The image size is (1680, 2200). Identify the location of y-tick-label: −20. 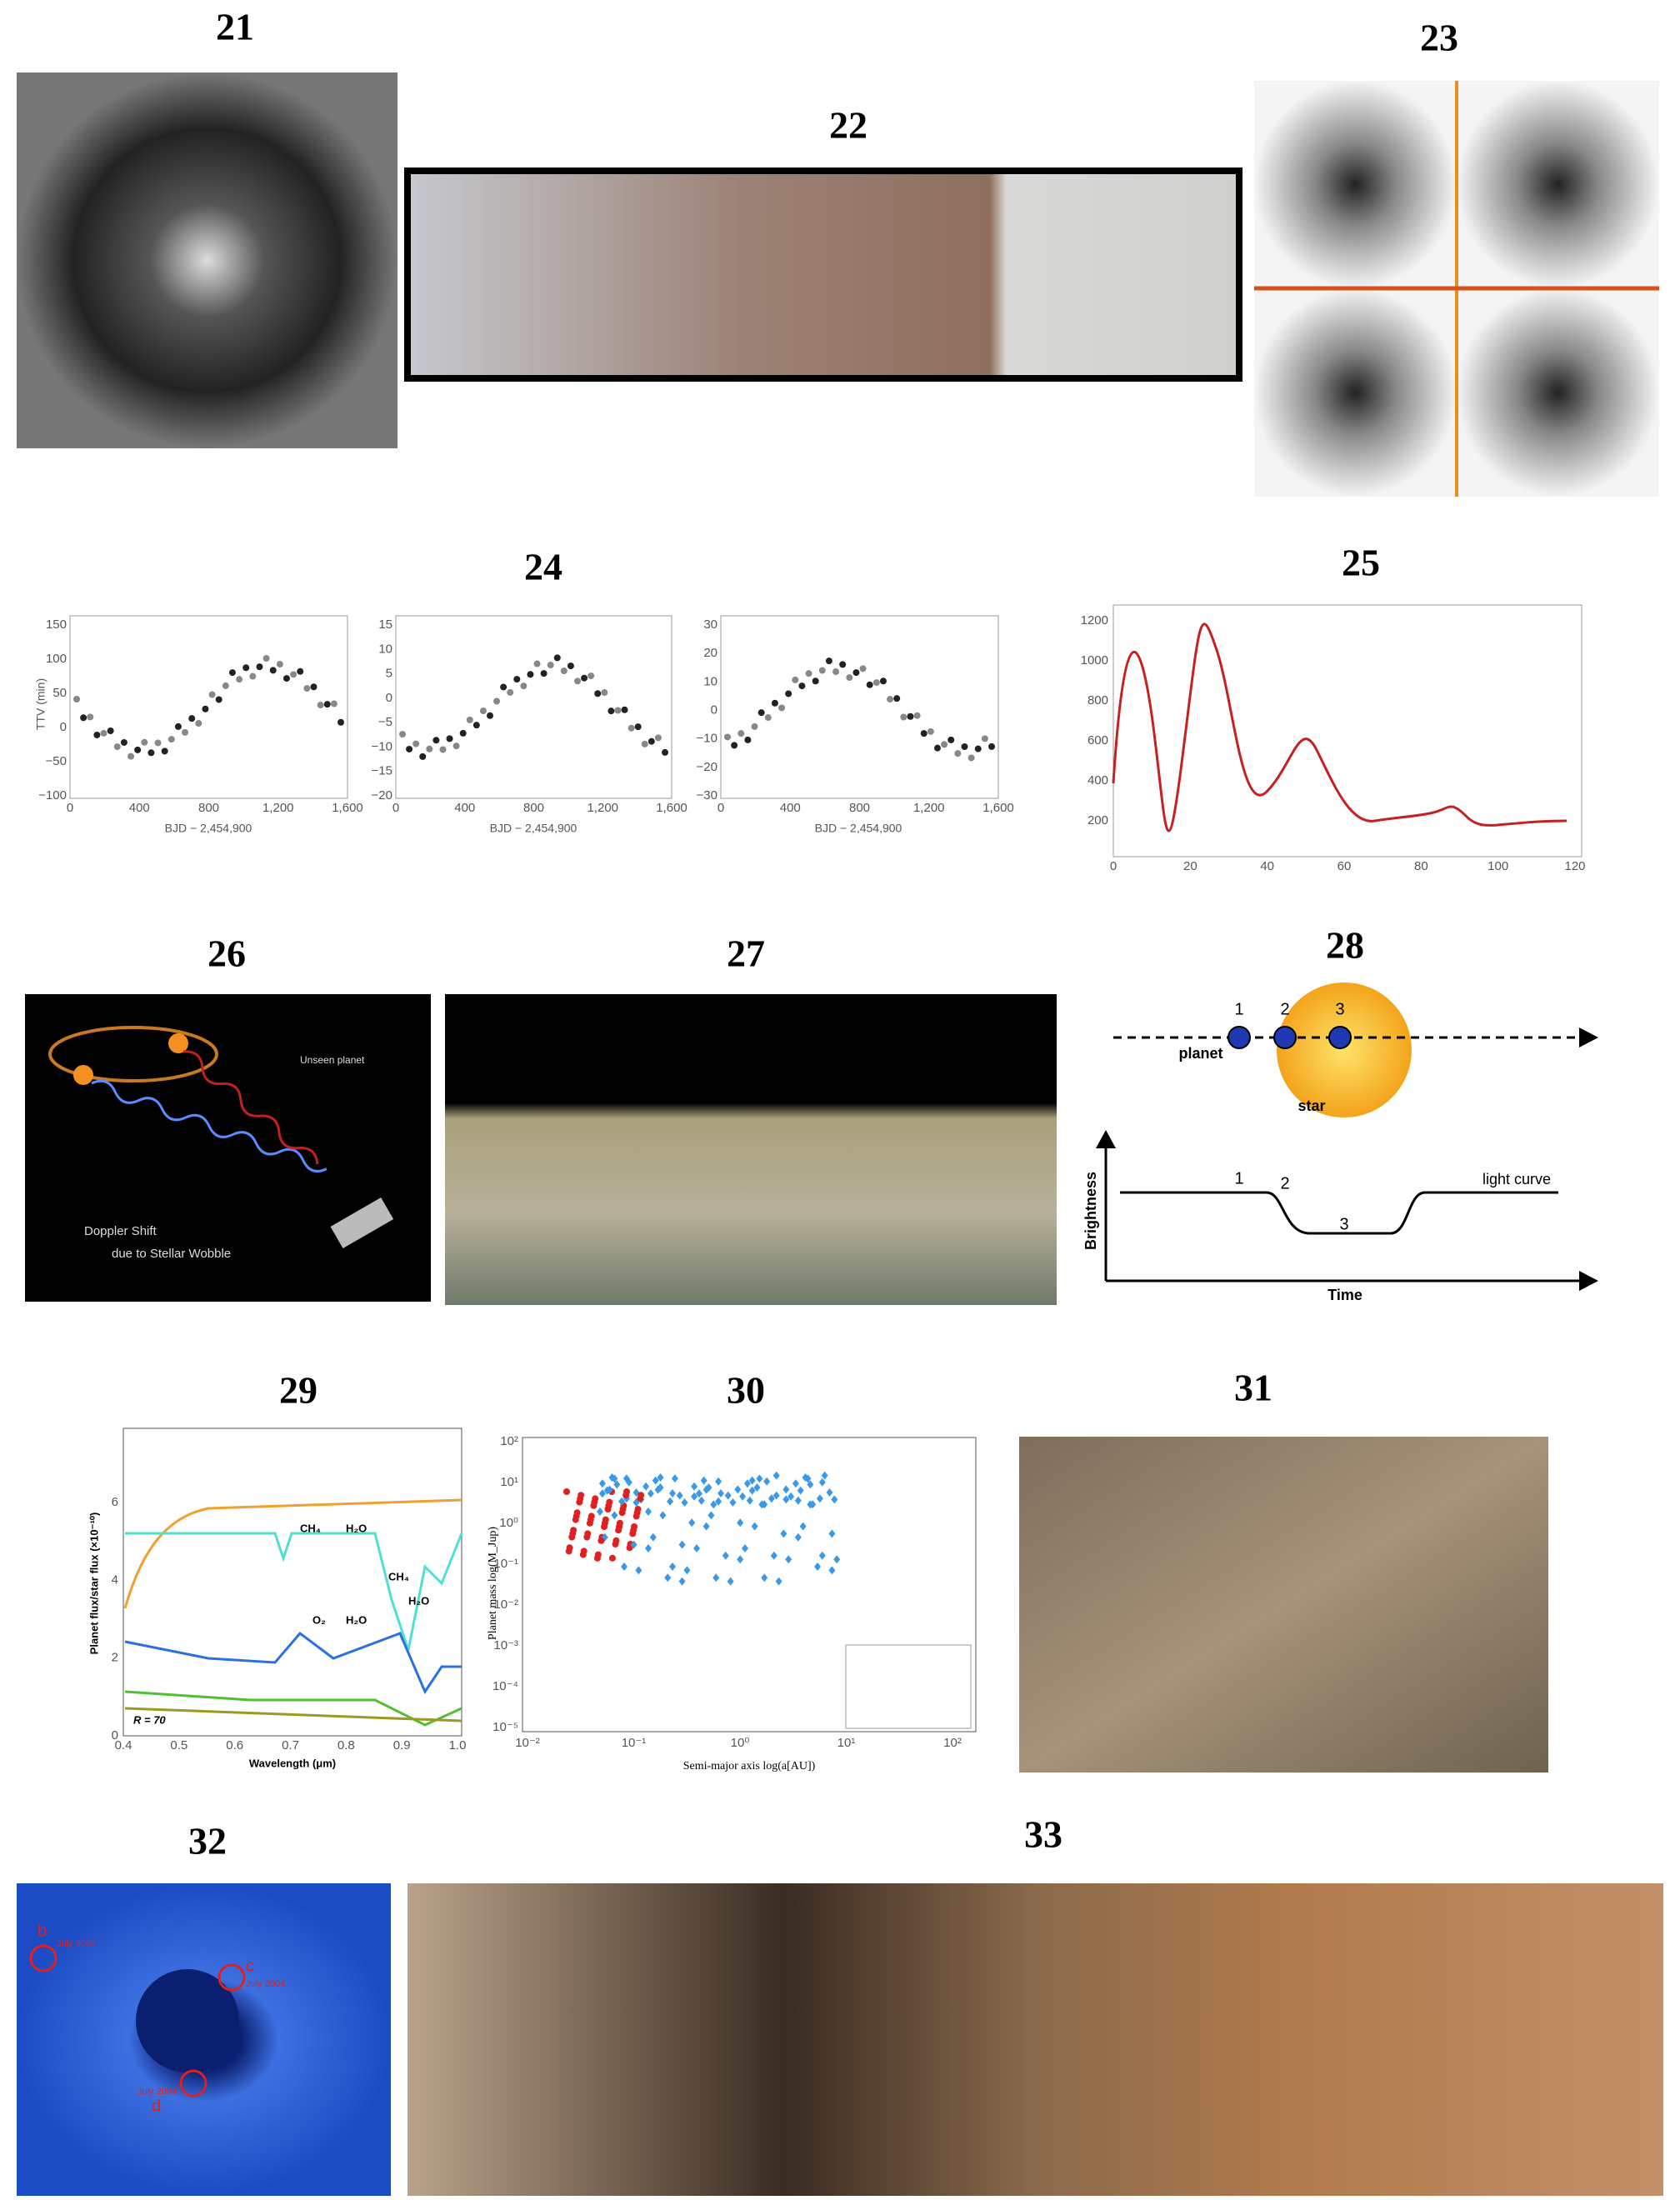
(382, 795).